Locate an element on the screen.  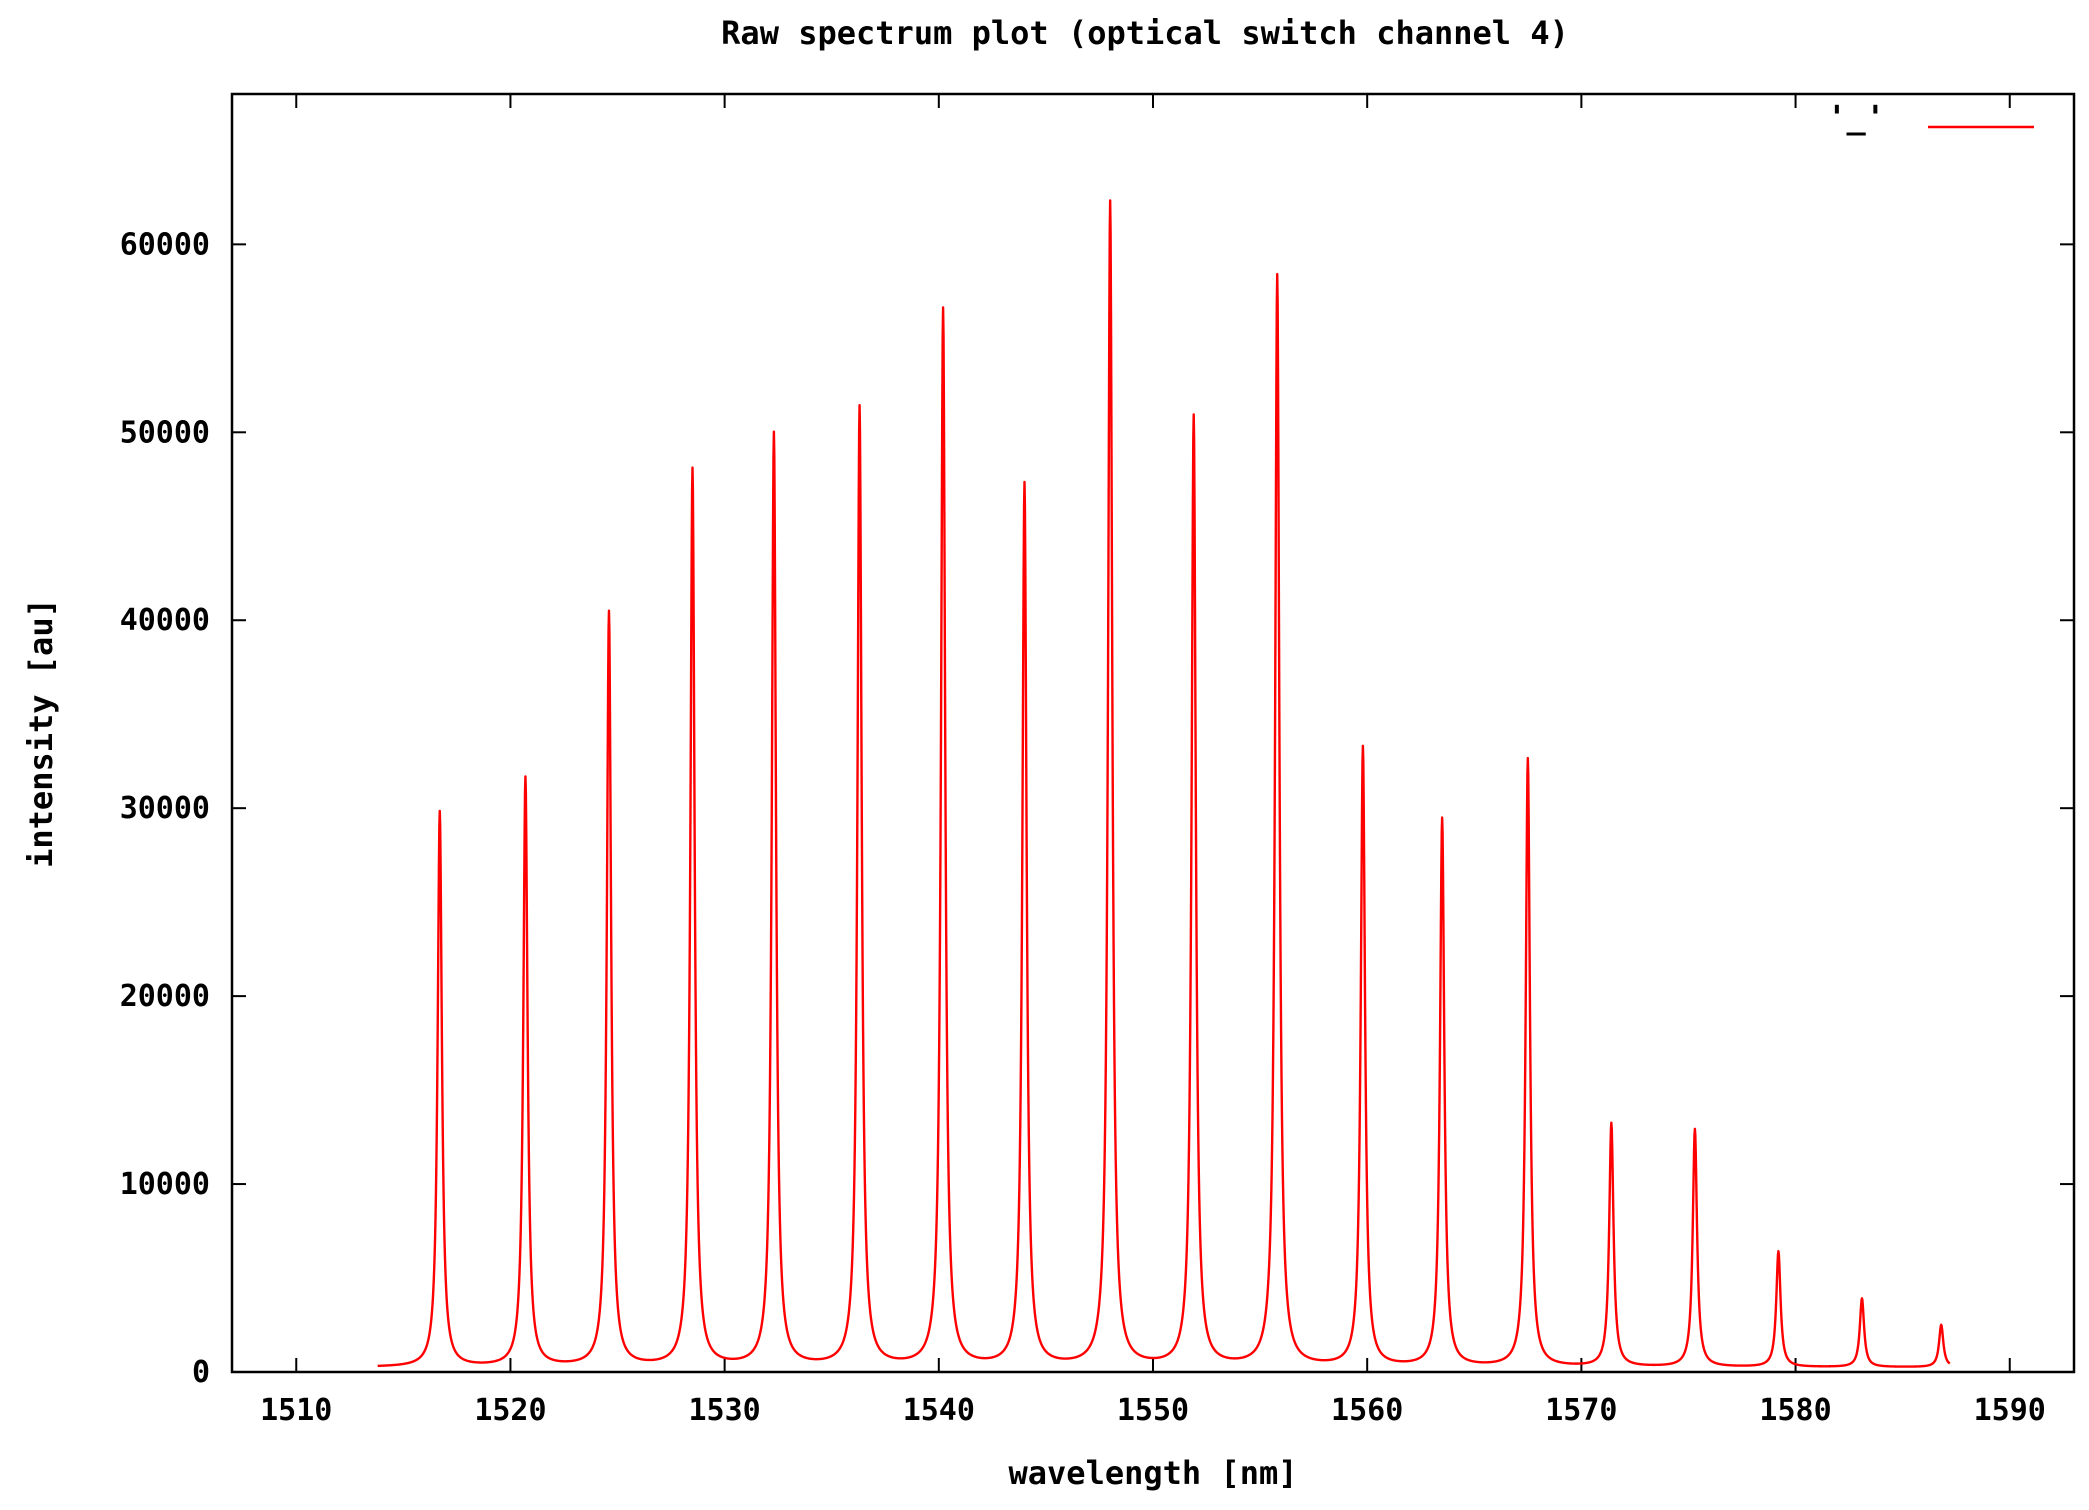
y-axis-title: intensity [au] is located at coordinates (41, 733).